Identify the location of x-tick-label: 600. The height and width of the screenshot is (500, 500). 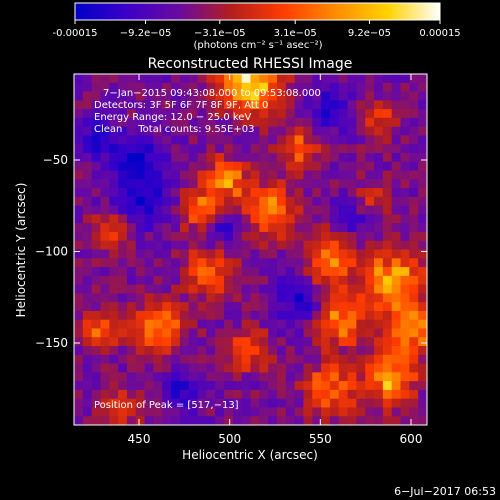
(411, 439).